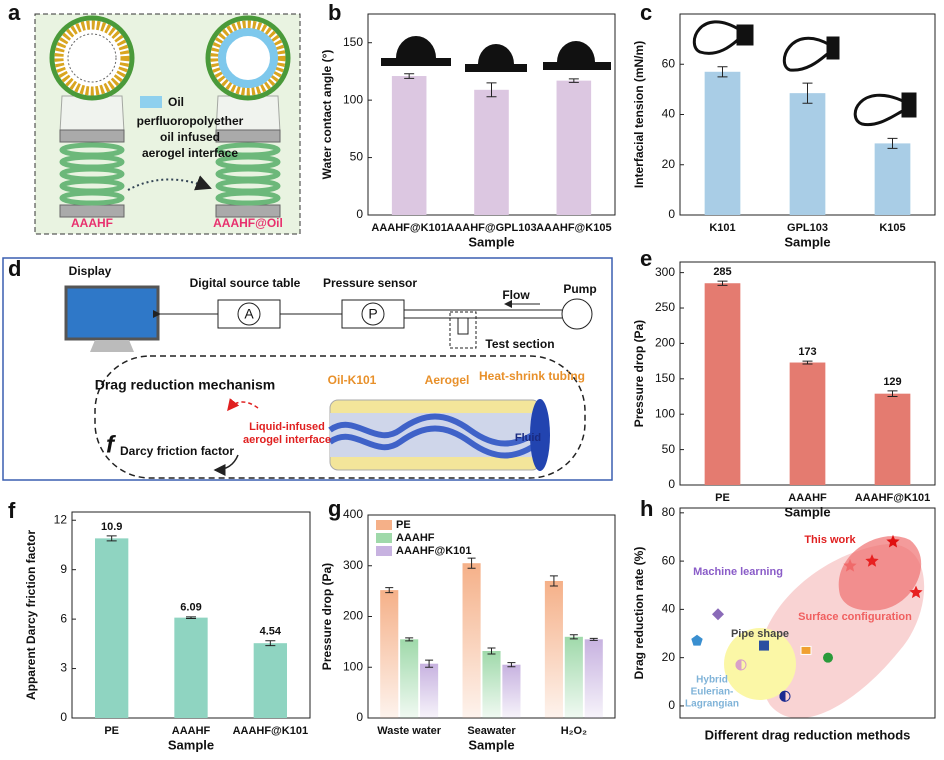 This screenshot has height=760, width=944. I want to click on y-tick-label: 20, so click(669, 164).